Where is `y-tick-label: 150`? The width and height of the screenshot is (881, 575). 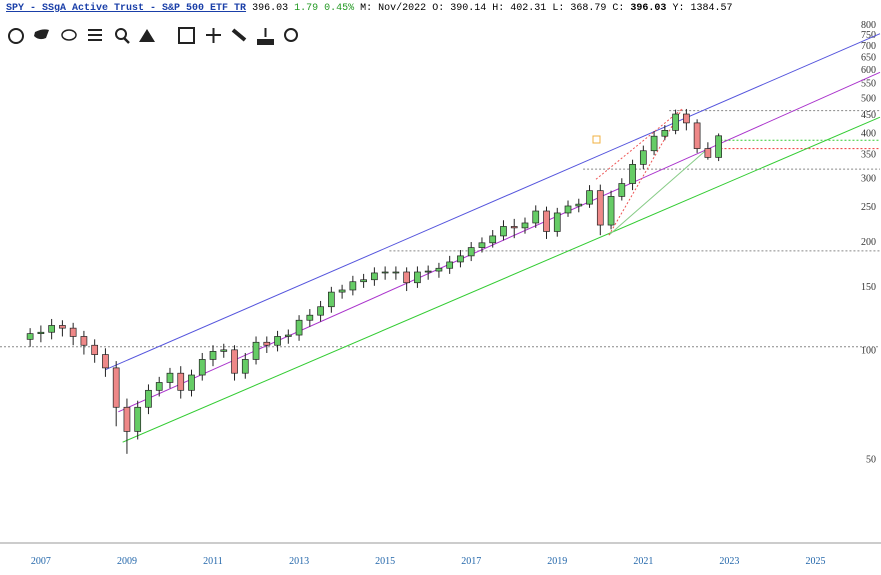 y-tick-label: 150 is located at coordinates (868, 287).